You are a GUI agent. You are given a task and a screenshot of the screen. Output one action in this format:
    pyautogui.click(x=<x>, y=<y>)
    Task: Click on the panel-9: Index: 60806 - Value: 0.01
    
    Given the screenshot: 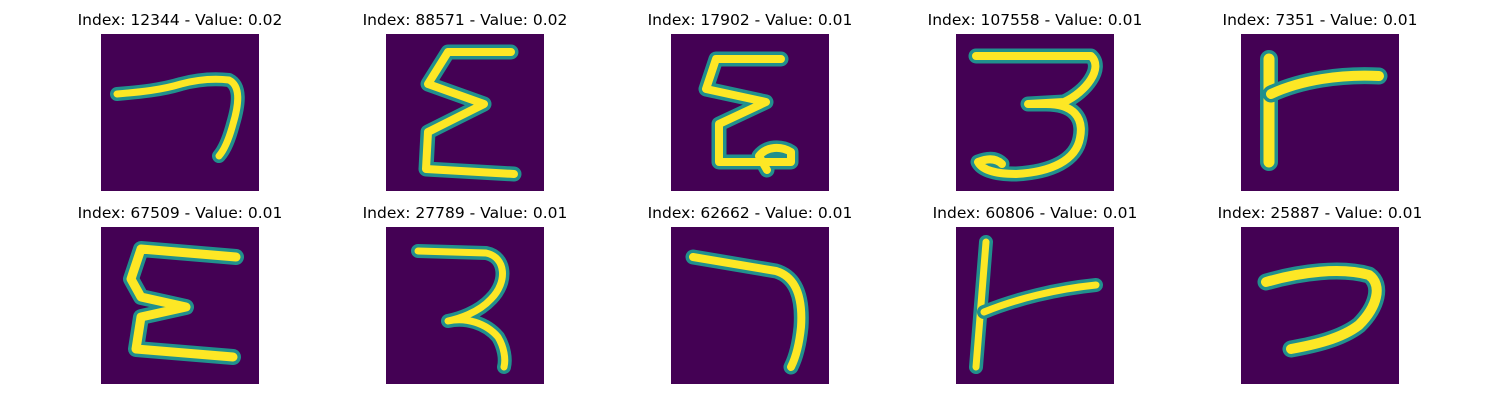 What is the action you would take?
    pyautogui.click(x=1035, y=288)
    